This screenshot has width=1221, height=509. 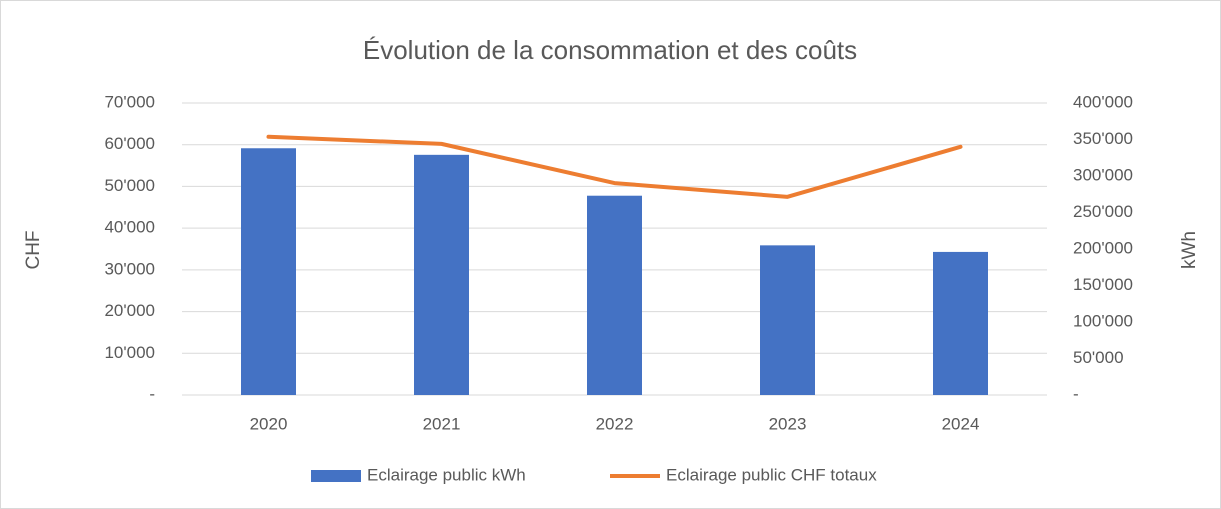 What do you see at coordinates (33, 249) in the screenshot?
I see `y-axis-title: CHF` at bounding box center [33, 249].